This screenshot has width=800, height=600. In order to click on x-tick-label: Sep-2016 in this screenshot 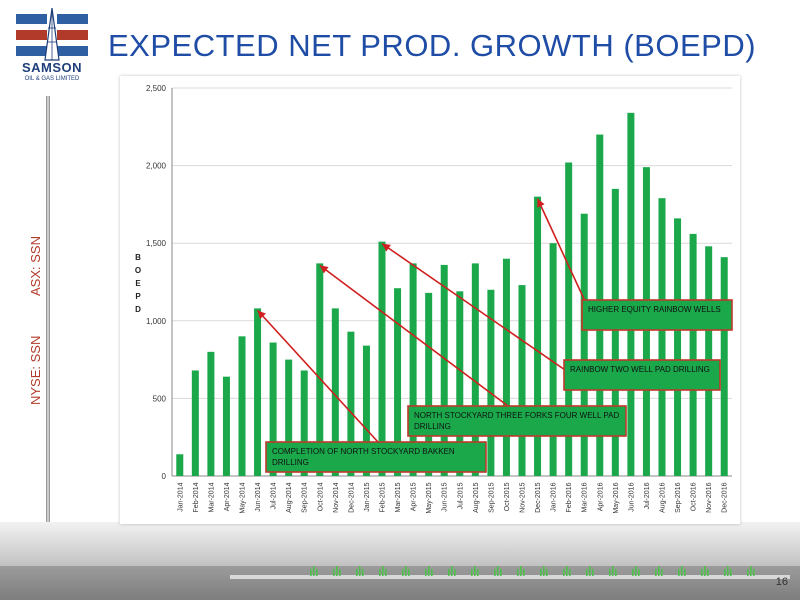, I will do `click(678, 497)`.